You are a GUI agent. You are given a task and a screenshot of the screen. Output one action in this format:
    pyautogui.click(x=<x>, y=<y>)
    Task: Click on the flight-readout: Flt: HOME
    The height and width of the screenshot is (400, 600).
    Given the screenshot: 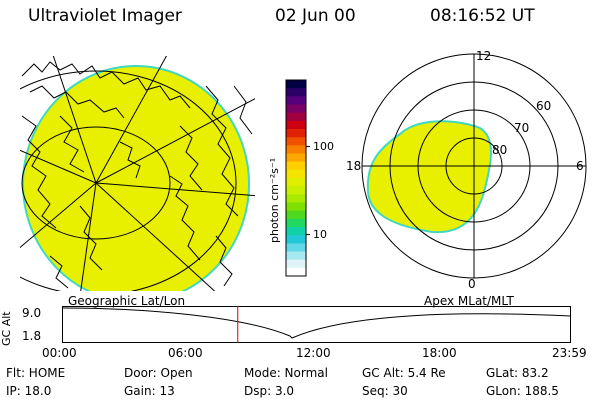 What is the action you would take?
    pyautogui.click(x=36, y=373)
    